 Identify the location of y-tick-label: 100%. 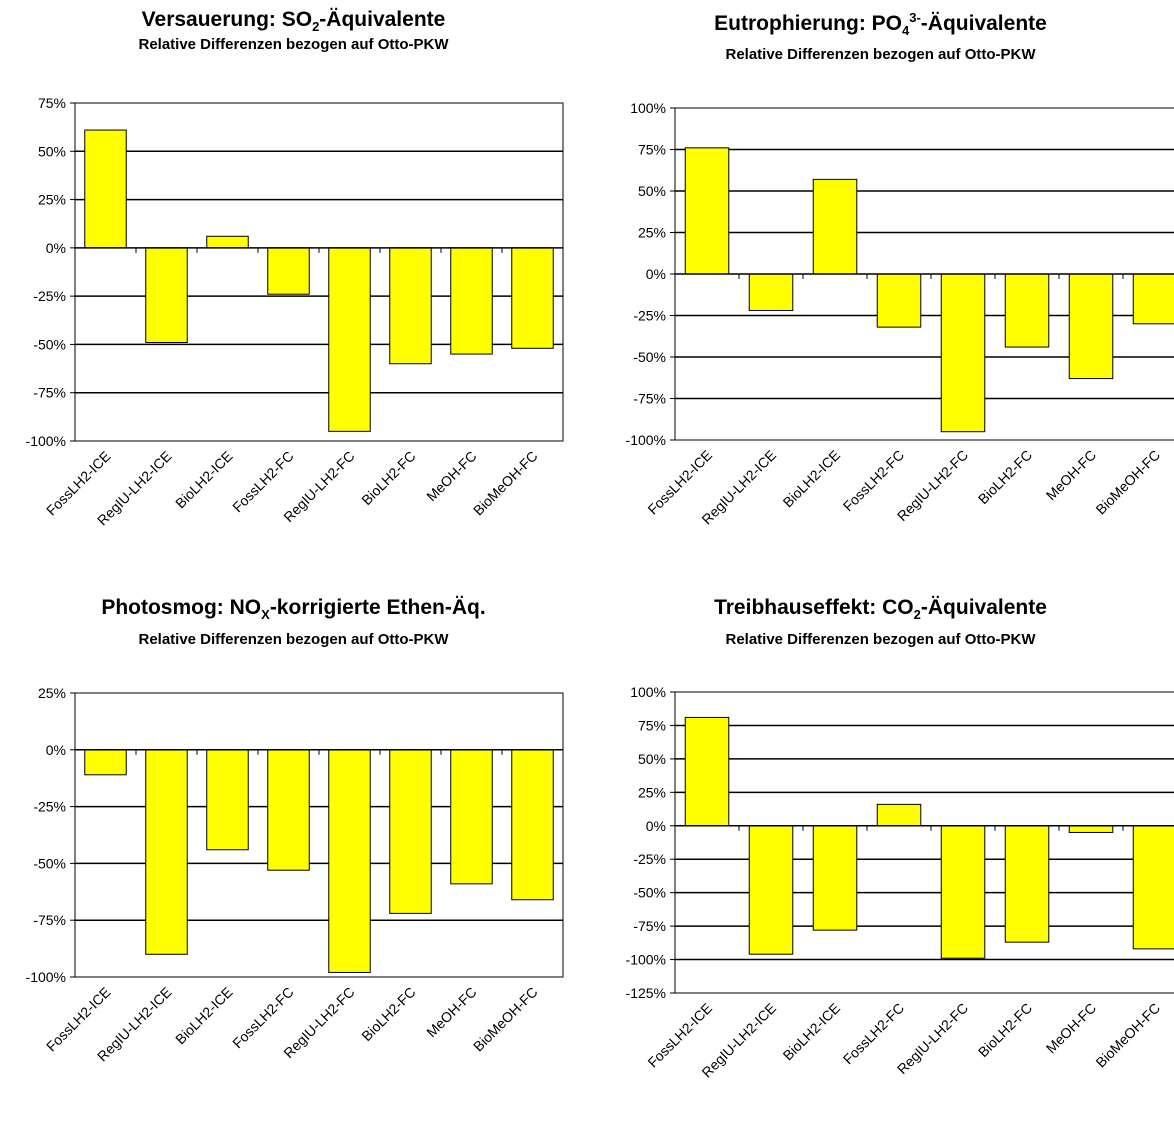
(648, 692).